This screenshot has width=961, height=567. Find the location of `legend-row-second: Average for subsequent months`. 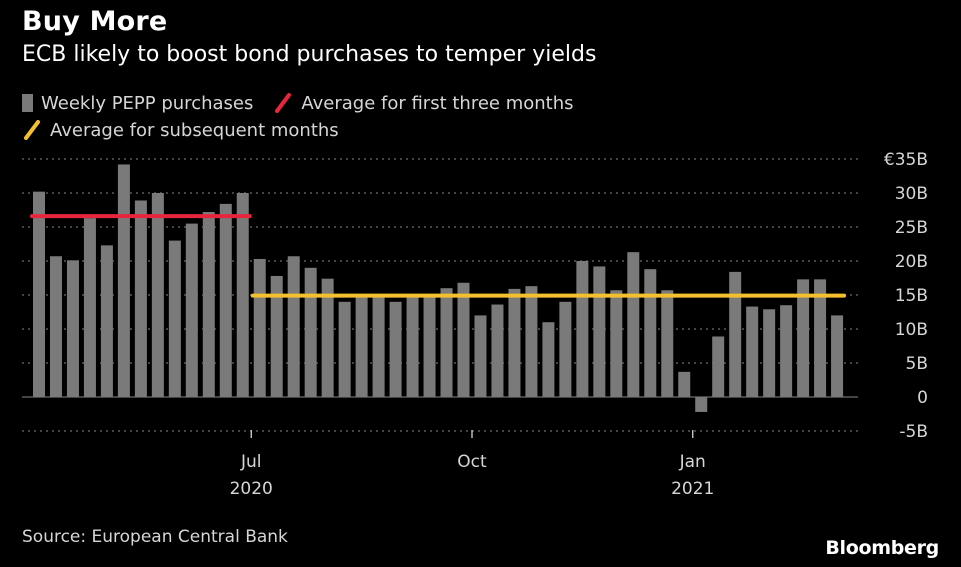

legend-row-second: Average for subsequent months is located at coordinates (190, 130).